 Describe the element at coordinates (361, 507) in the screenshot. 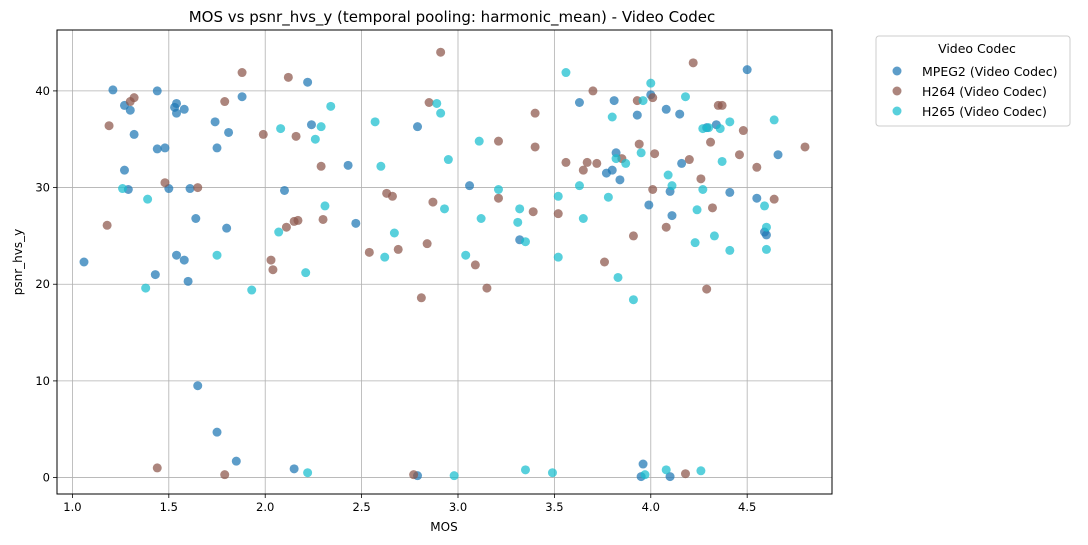

I see `x-tick-label: 2.5` at that location.